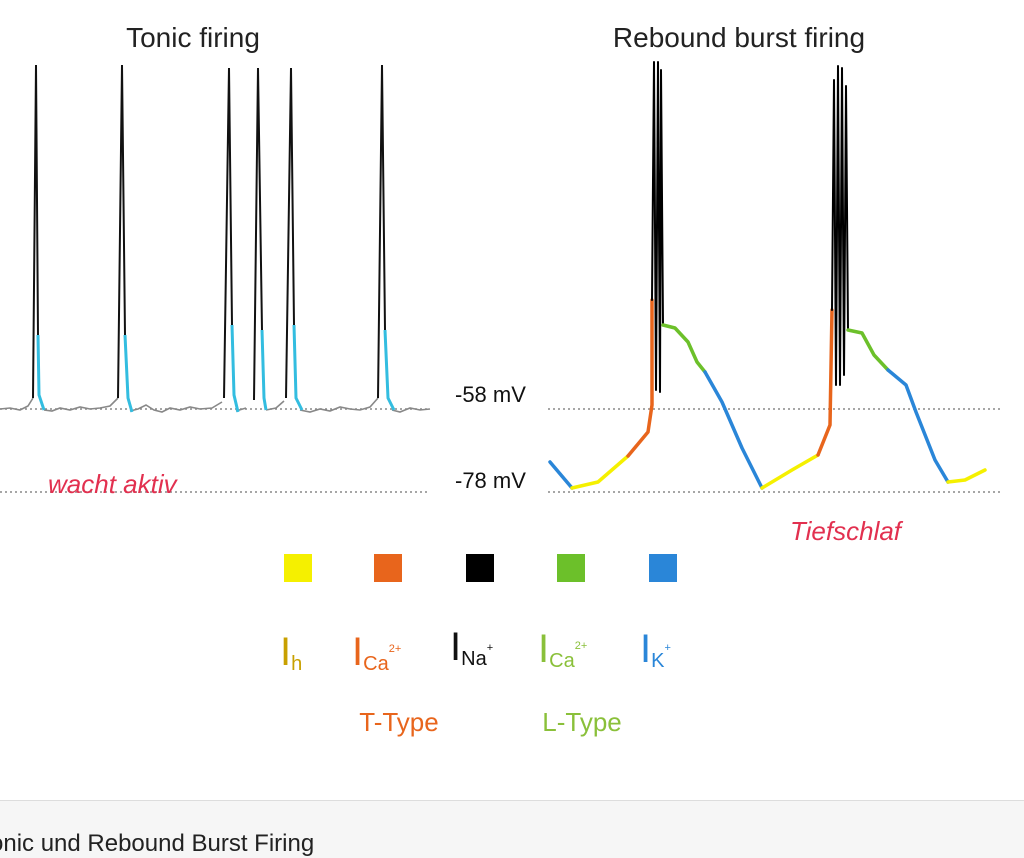 The width and height of the screenshot is (1024, 858). What do you see at coordinates (739, 37) in the screenshot?
I see `rebound-burst-title: Rebound burst firing` at bounding box center [739, 37].